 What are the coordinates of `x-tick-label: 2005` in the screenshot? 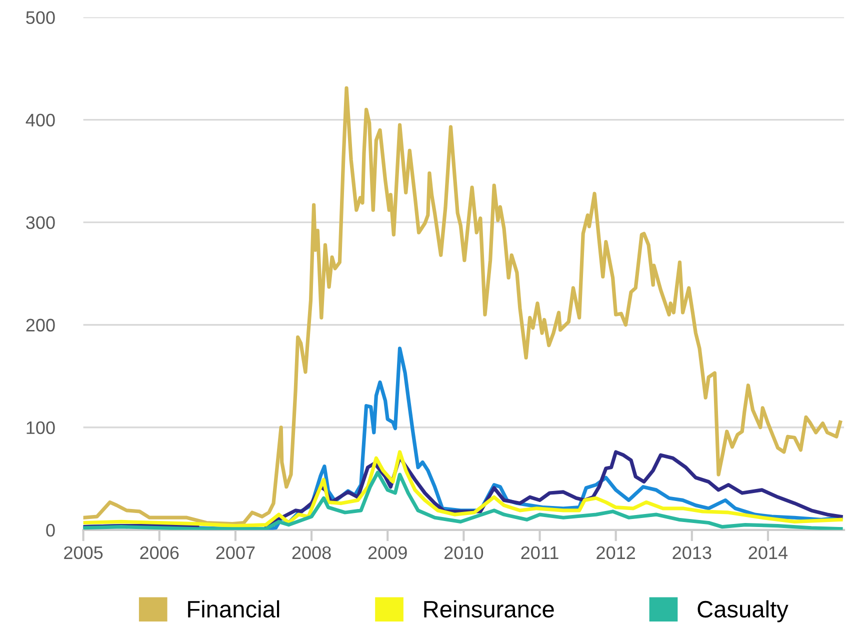 It's located at (83, 553).